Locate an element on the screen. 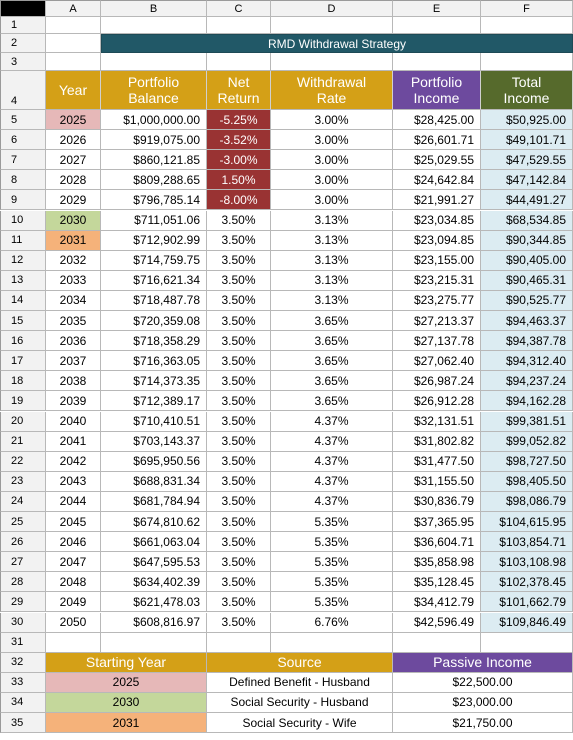  cell-portfolio-income: $27,213.37 is located at coordinates (437, 321).